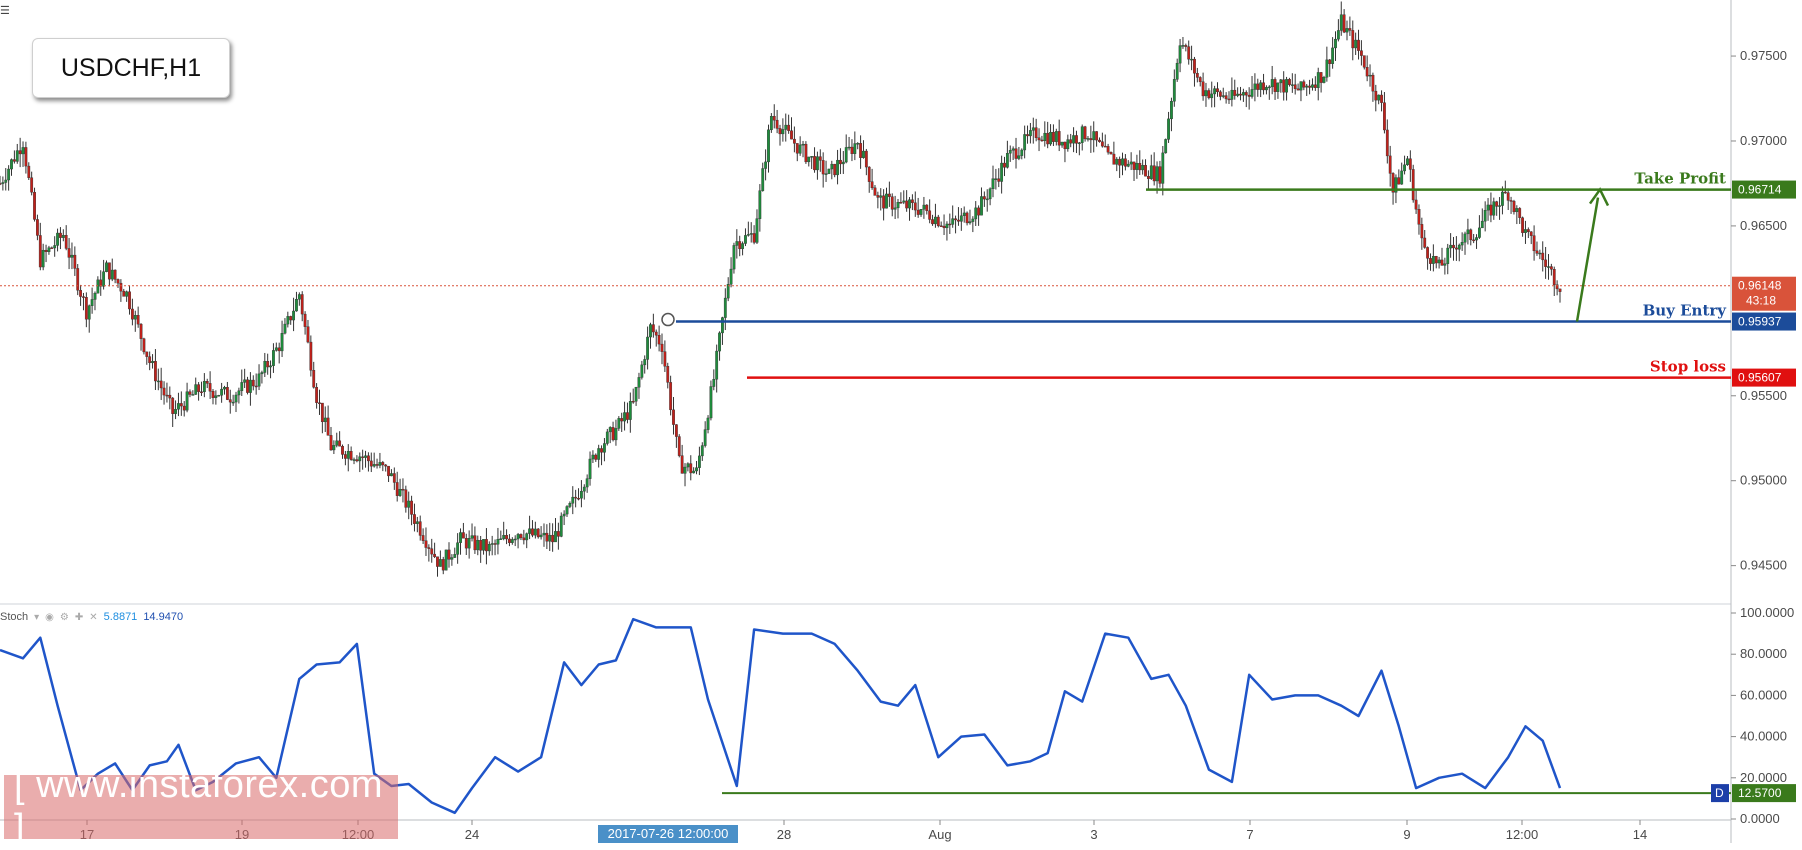 The image size is (1802, 850). I want to click on level-label-take_profit: Take Profit, so click(1680, 179).